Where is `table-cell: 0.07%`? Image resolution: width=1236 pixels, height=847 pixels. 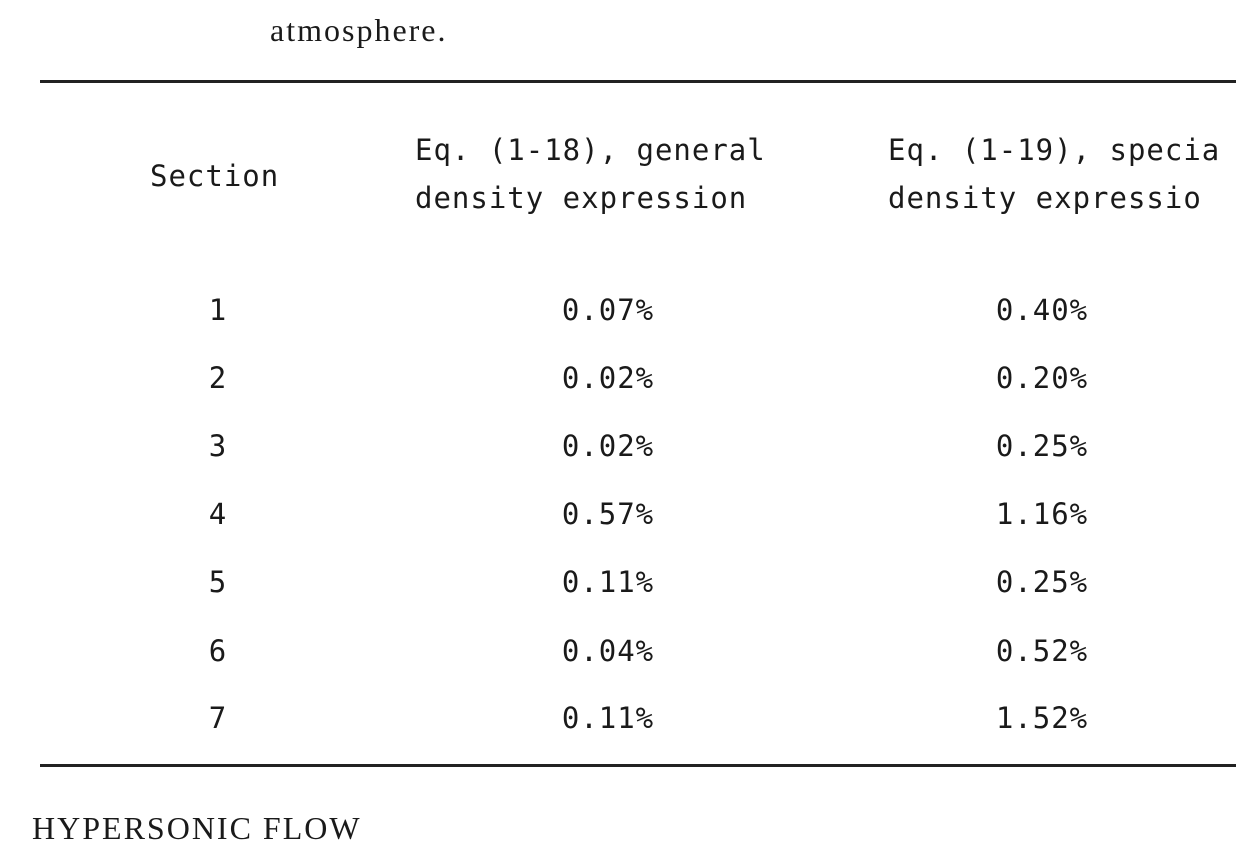
table-cell: 0.07% is located at coordinates (608, 310).